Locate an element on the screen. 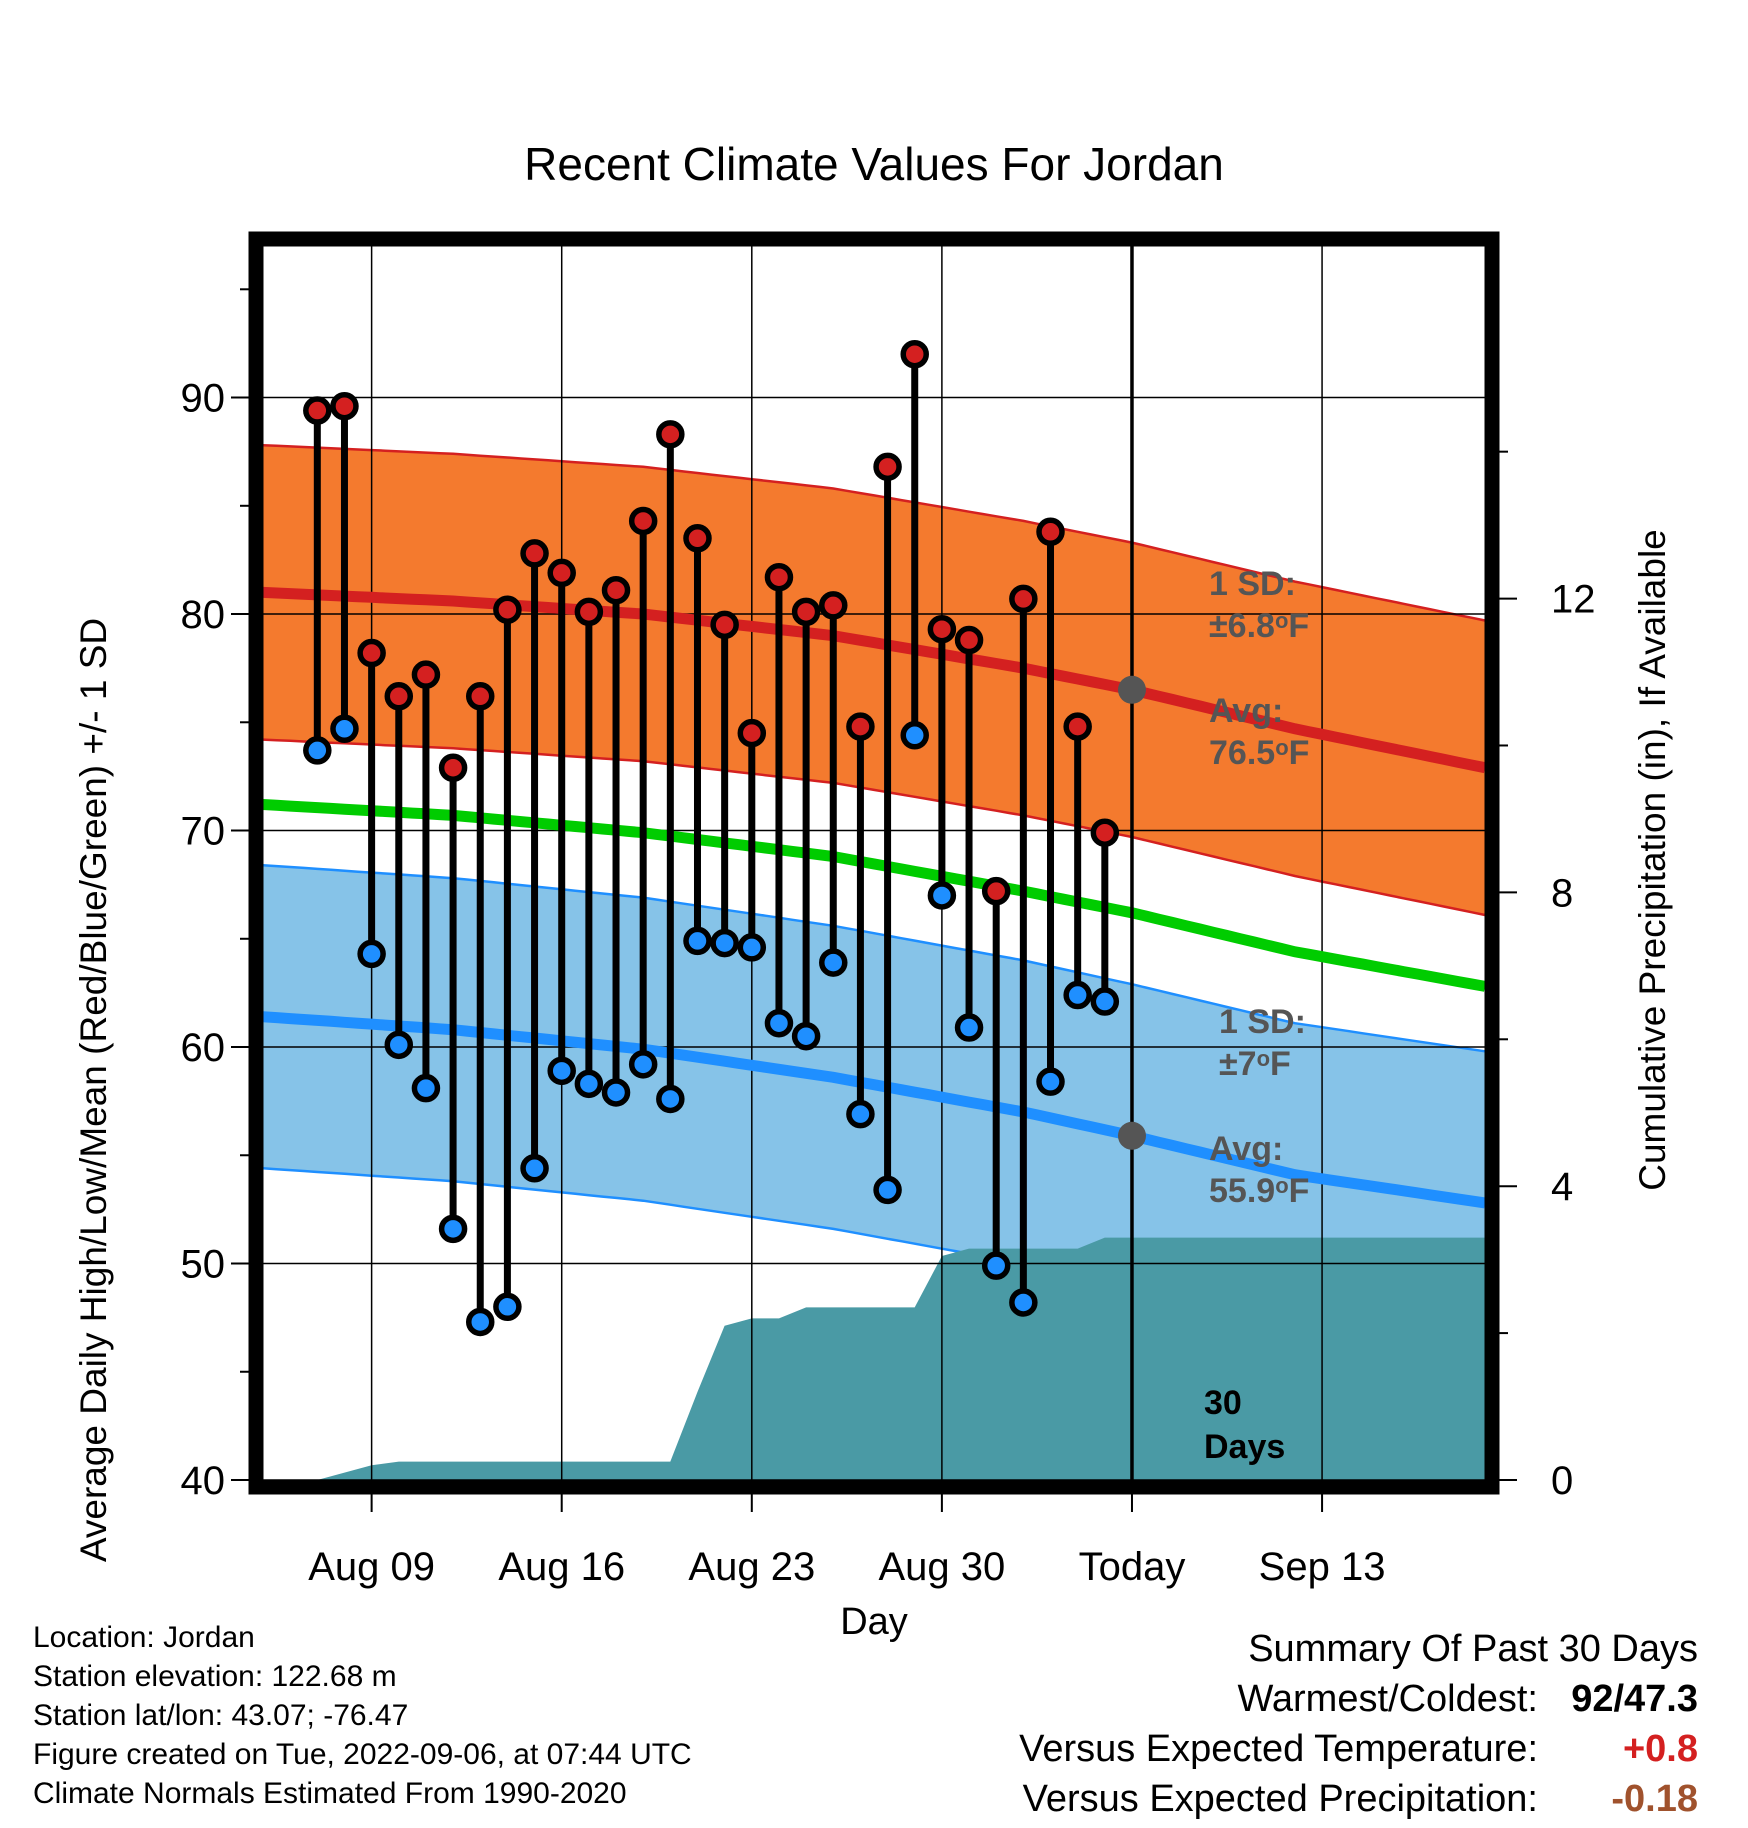  y2-tick-label: 4 is located at coordinates (1562, 1187).